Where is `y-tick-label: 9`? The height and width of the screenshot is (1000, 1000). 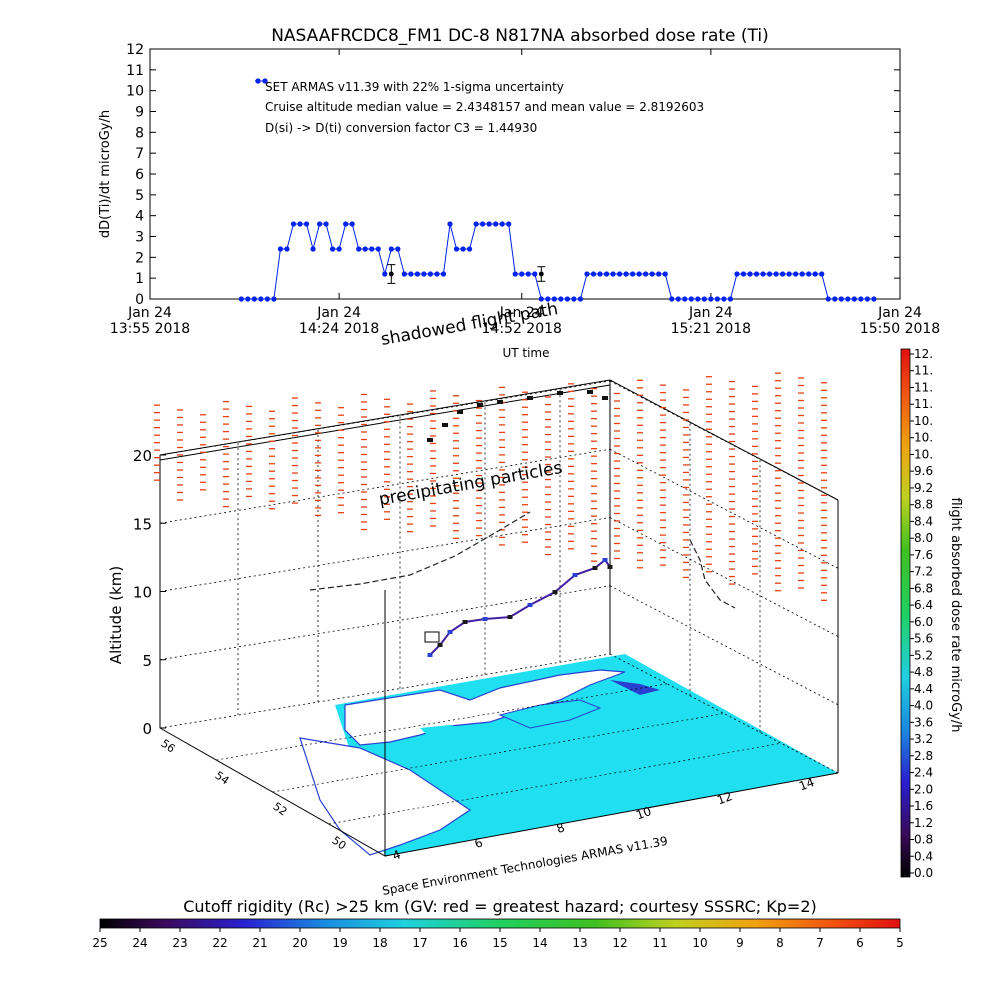
y-tick-label: 9 is located at coordinates (139, 113).